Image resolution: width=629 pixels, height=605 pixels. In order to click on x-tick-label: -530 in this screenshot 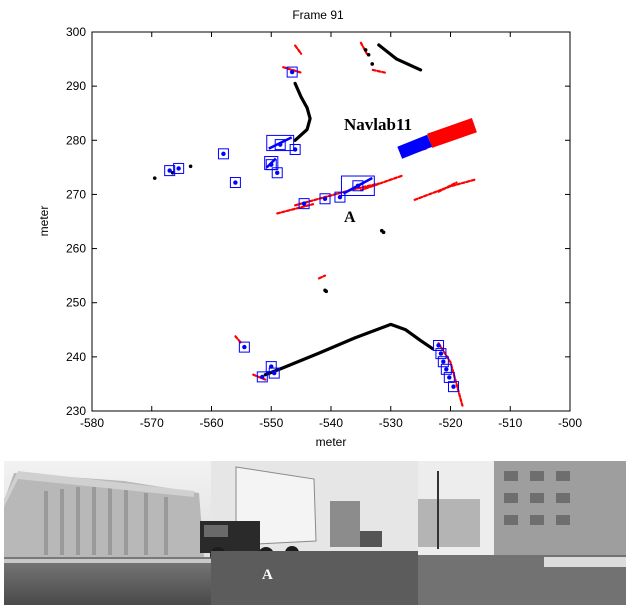, I will do `click(391, 423)`.